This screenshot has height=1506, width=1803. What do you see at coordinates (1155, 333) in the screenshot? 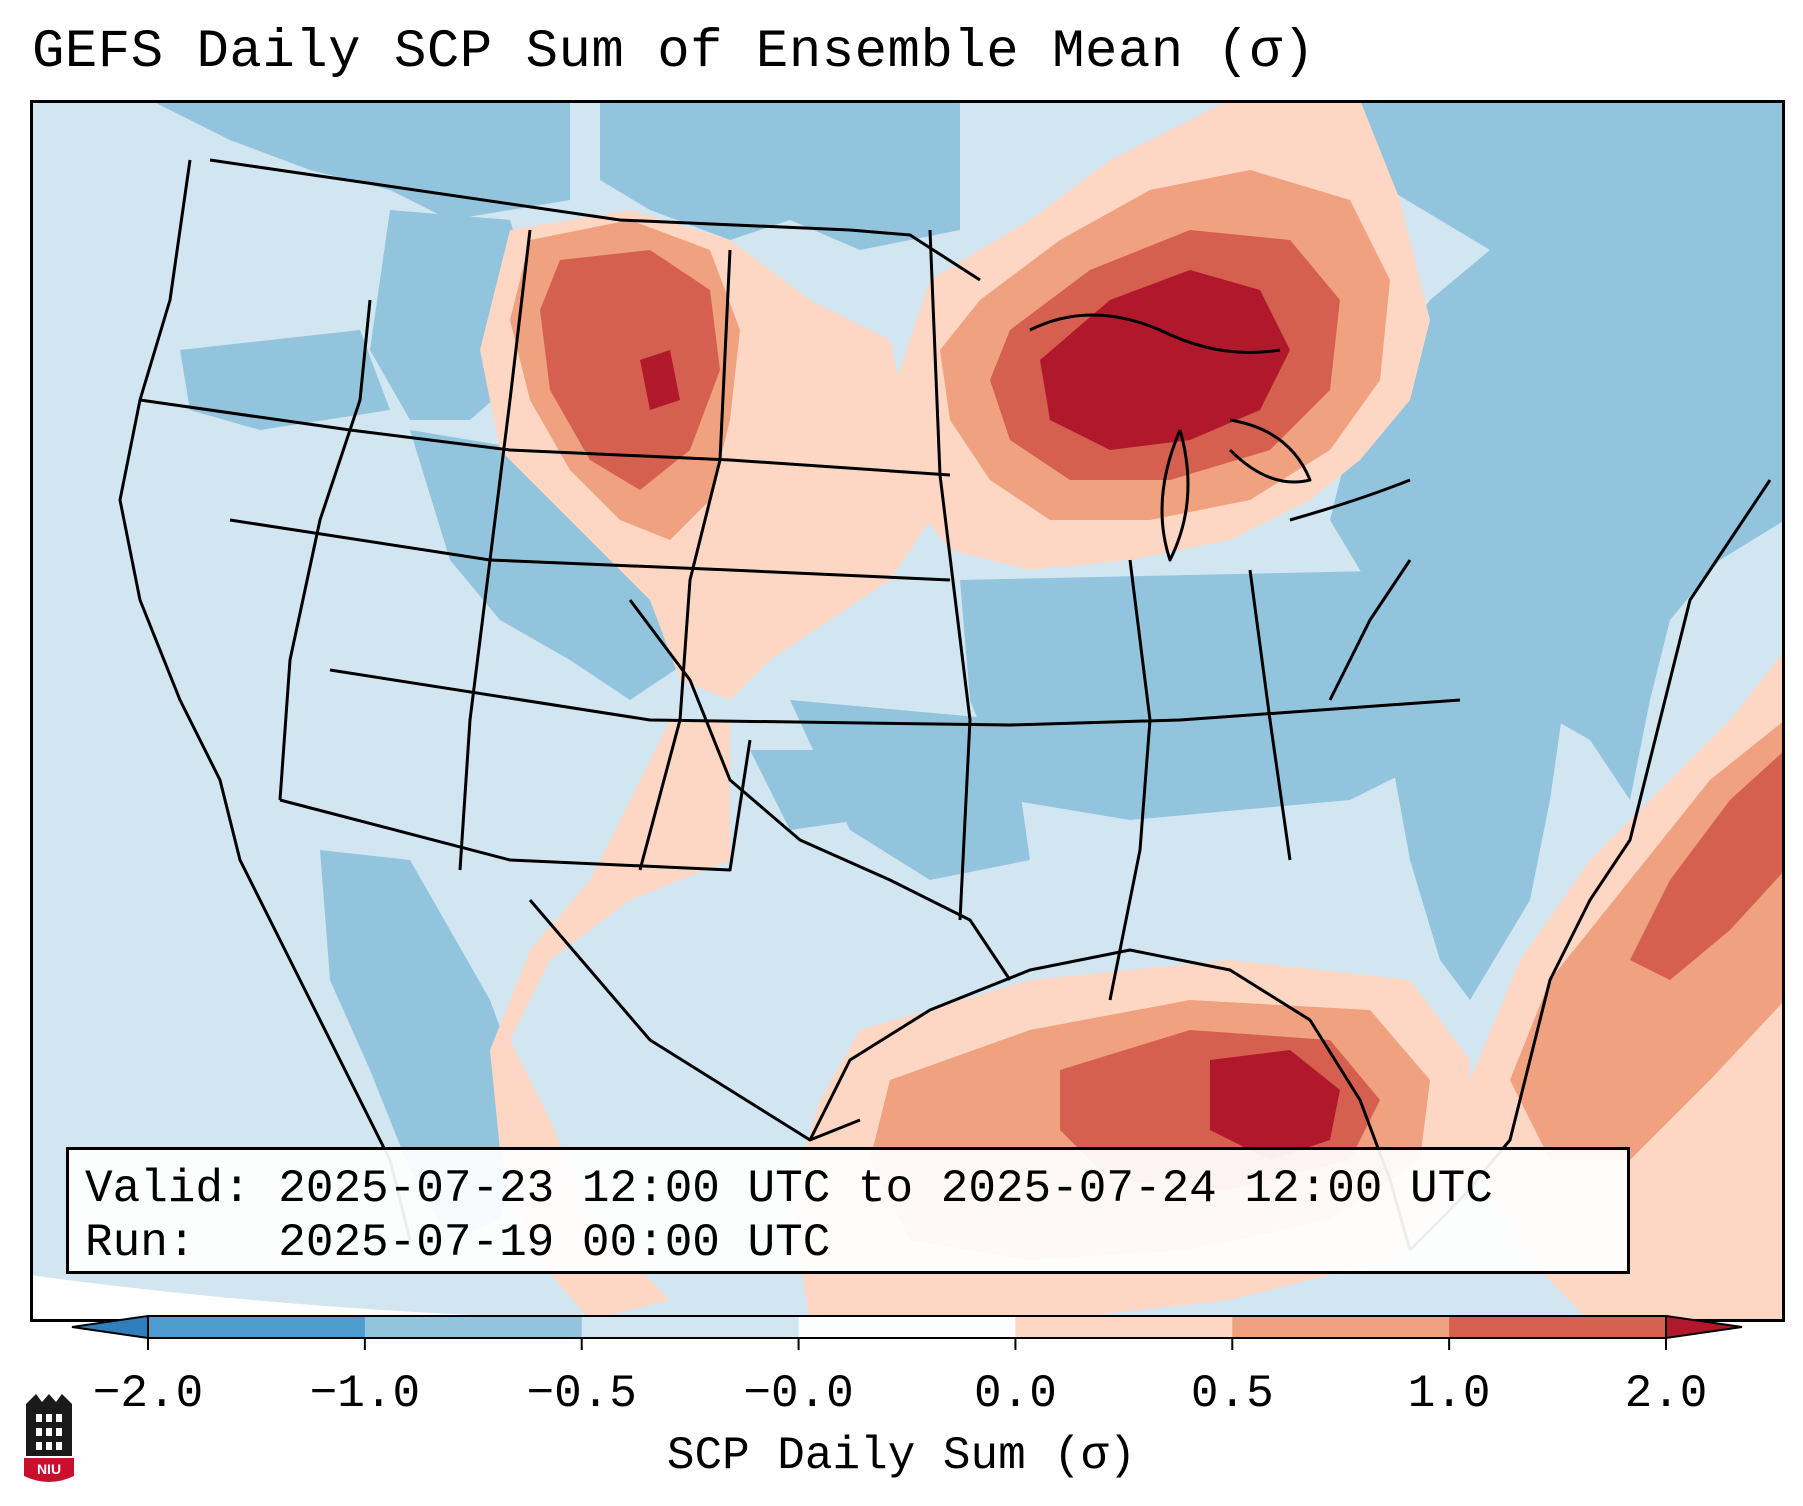
I see `lake-superior` at bounding box center [1155, 333].